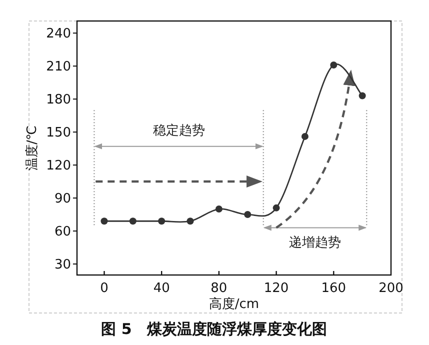  Describe the element at coordinates (276, 288) in the screenshot. I see `x-tick-label: 120` at that location.